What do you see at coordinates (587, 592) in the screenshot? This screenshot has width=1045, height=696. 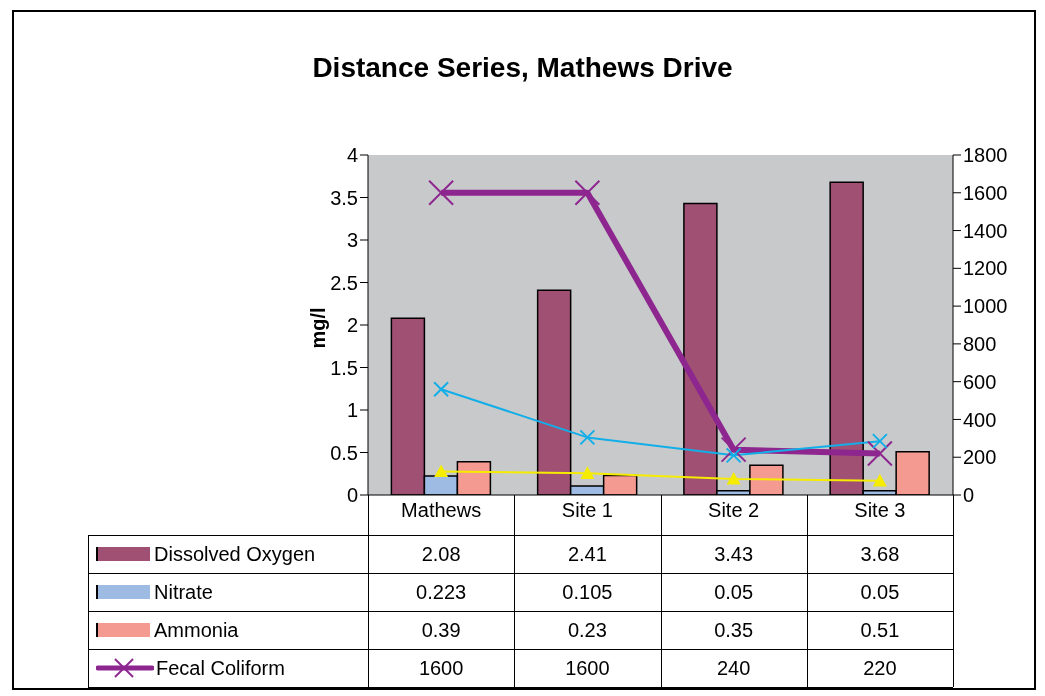 I see `data-label: 0.105` at bounding box center [587, 592].